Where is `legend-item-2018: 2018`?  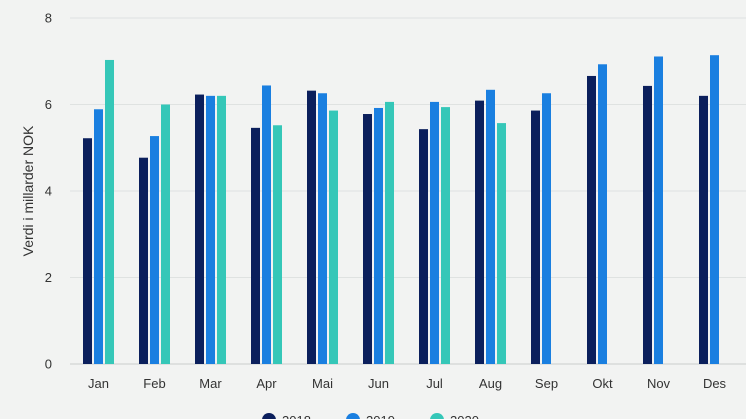
legend-item-2018: 2018 is located at coordinates (286, 416).